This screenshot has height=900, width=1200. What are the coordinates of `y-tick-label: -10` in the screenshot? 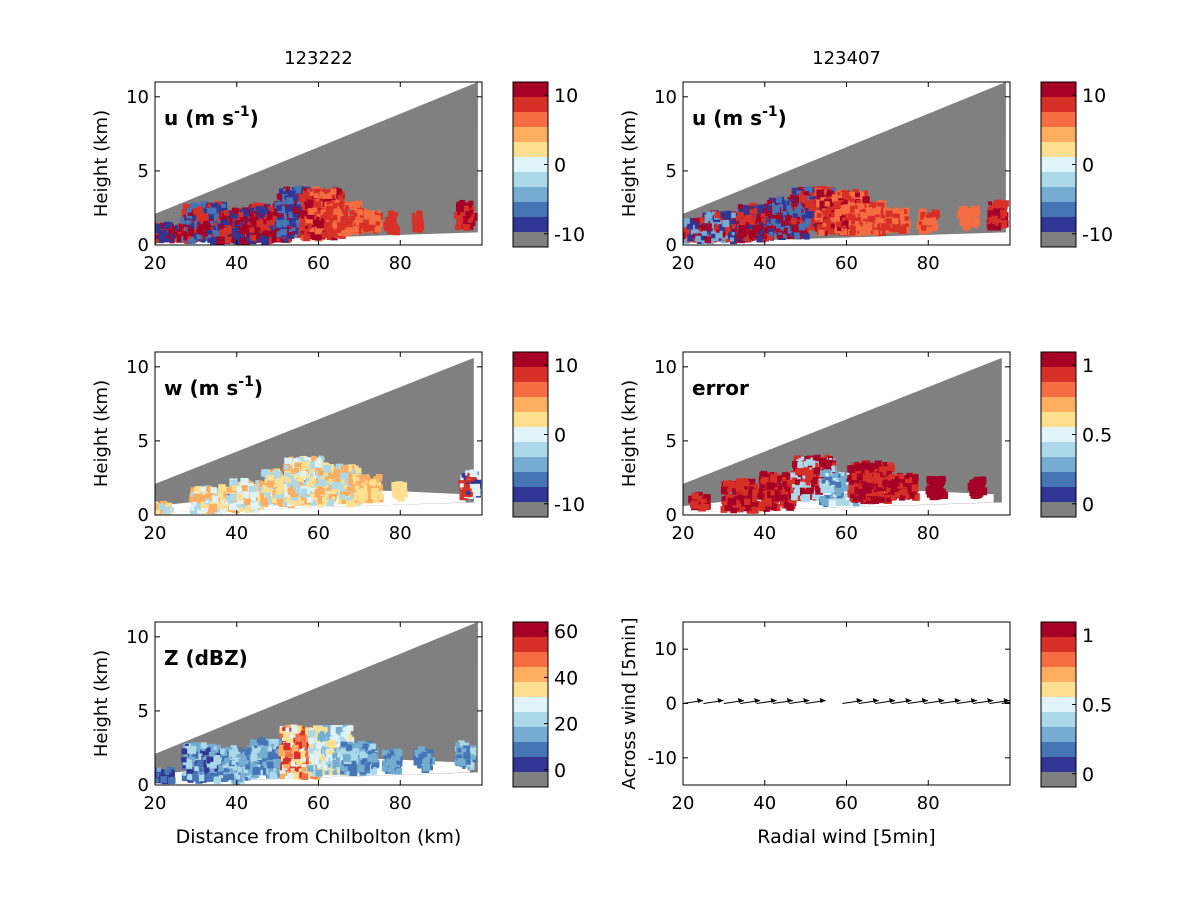 It's located at (662, 758).